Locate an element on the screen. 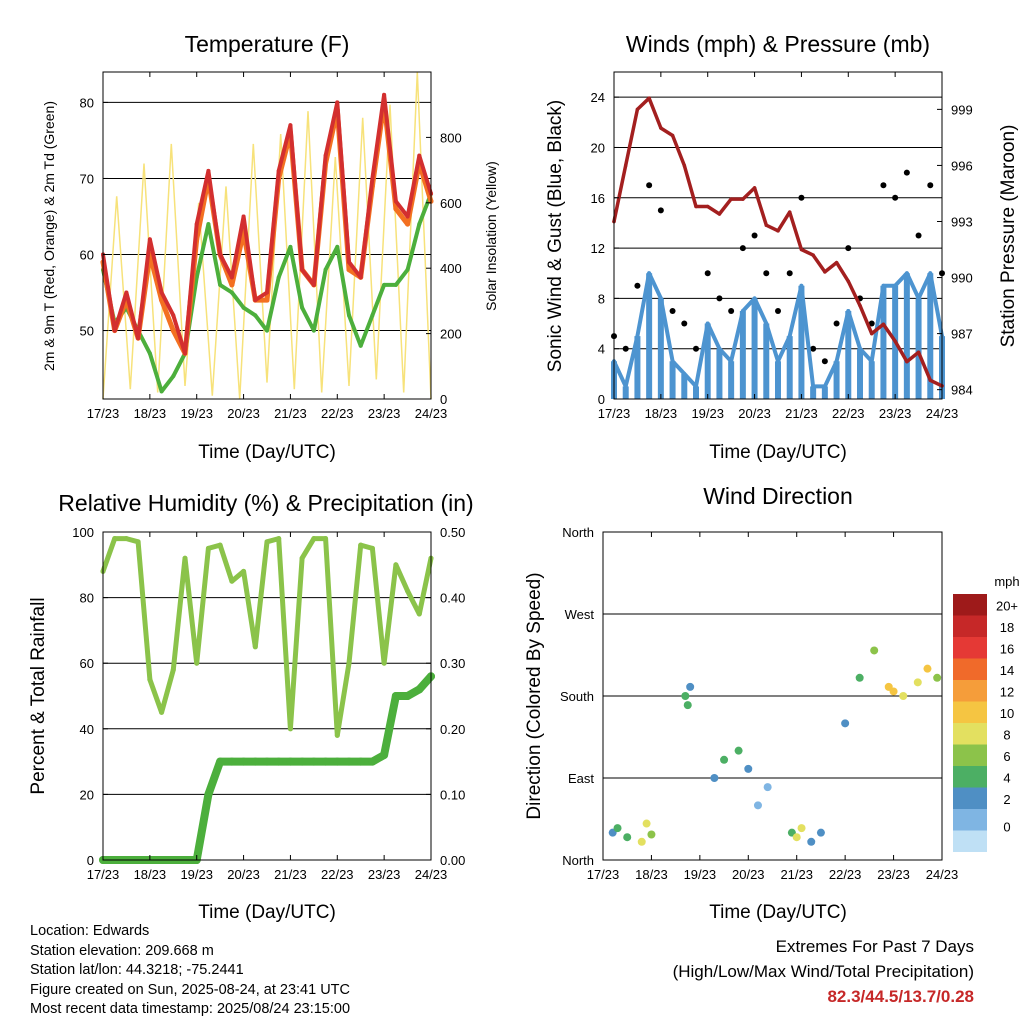 This screenshot has height=1024, width=1024. y-tick-label: South is located at coordinates (577, 696).